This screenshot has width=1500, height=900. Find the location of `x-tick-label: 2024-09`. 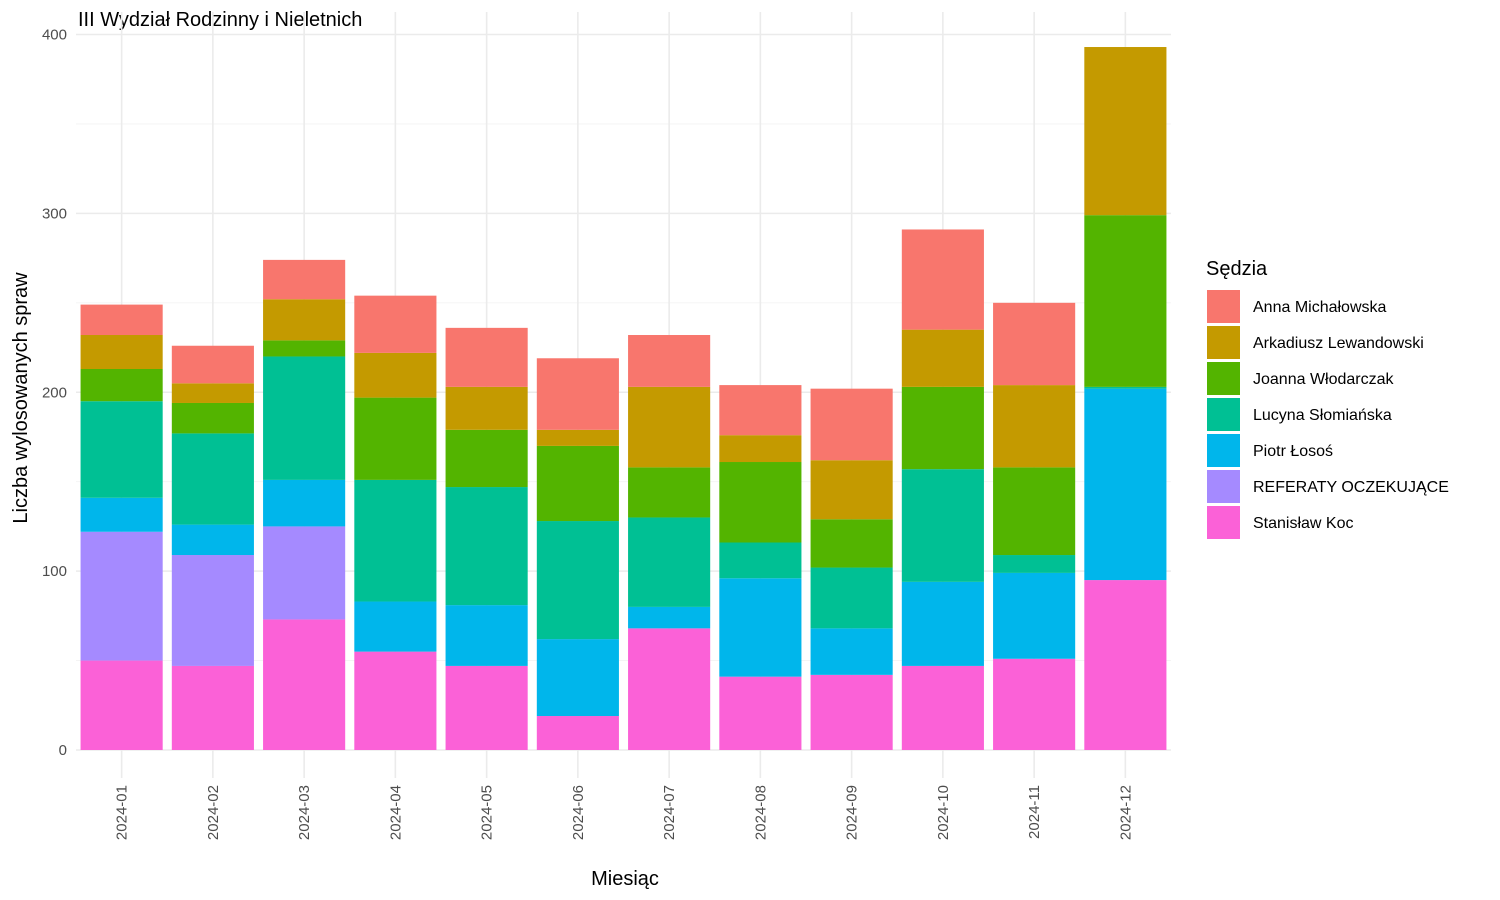

x-tick-label: 2024-09 is located at coordinates (852, 812).